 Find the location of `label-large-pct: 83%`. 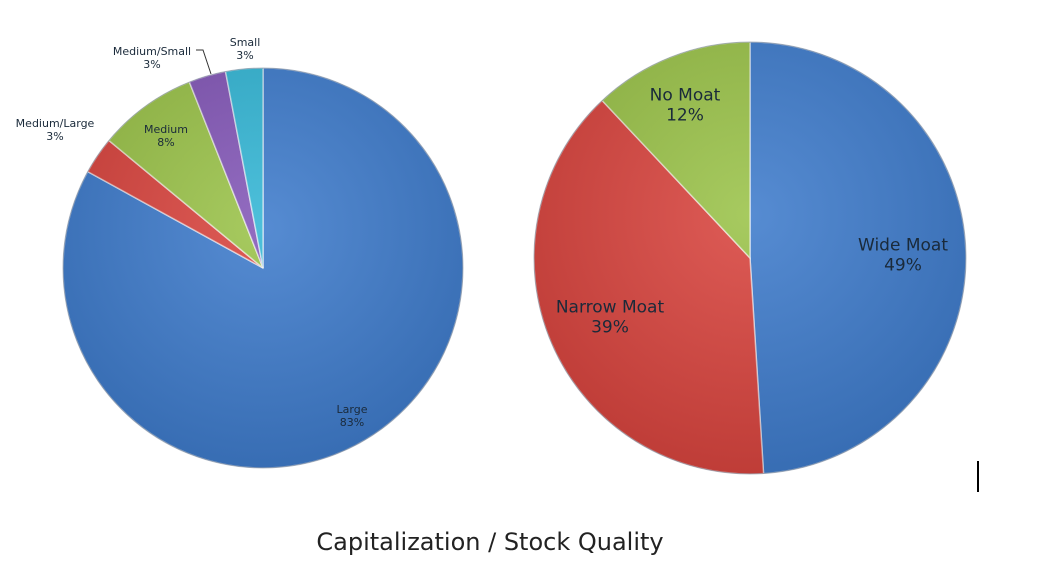

label-large-pct: 83% is located at coordinates (352, 422).